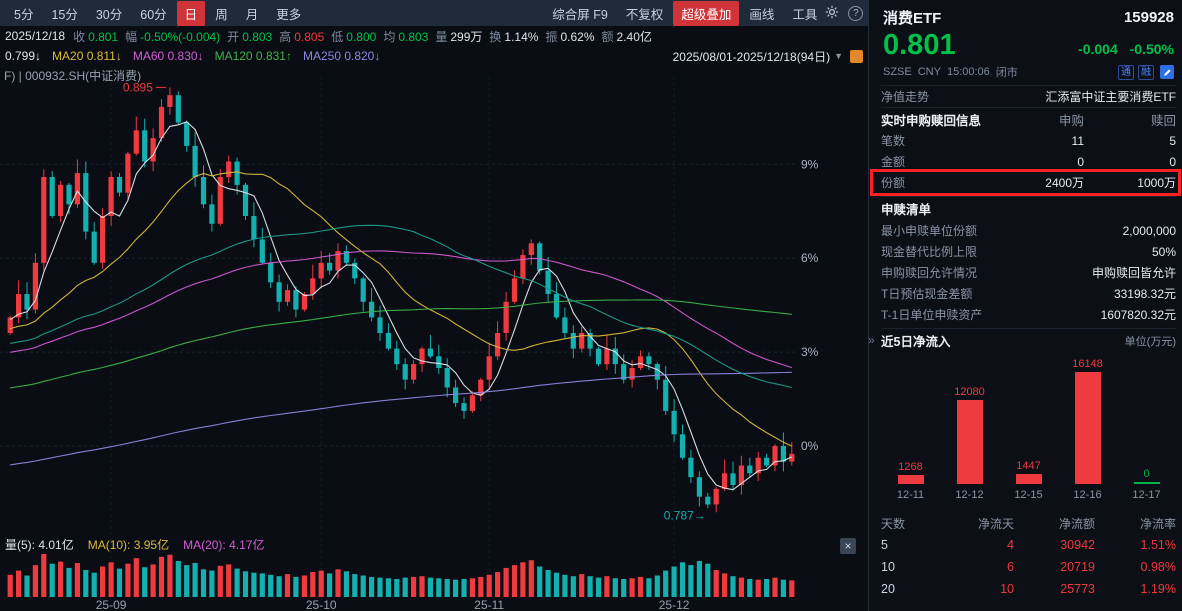 This screenshot has height=611, width=1182. Describe the element at coordinates (1028, 251) in the screenshot. I see `list-row: 现金替代比例上限 50%` at that location.